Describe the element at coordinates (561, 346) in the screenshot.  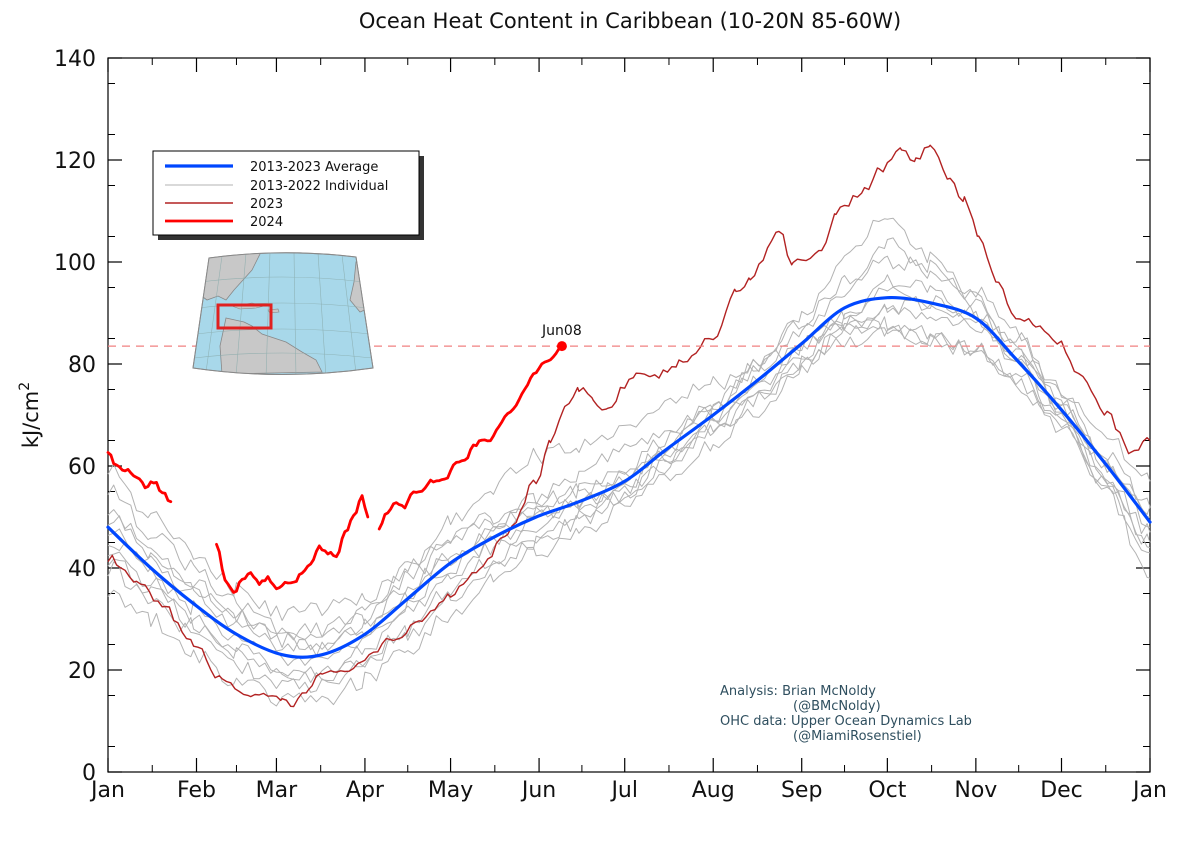
I see `marker-latest-point` at that location.